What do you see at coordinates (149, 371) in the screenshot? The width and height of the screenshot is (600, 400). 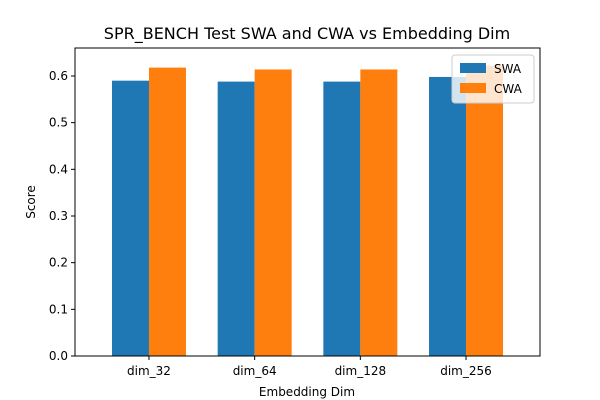 I see `x-tick-label: dim_32` at bounding box center [149, 371].